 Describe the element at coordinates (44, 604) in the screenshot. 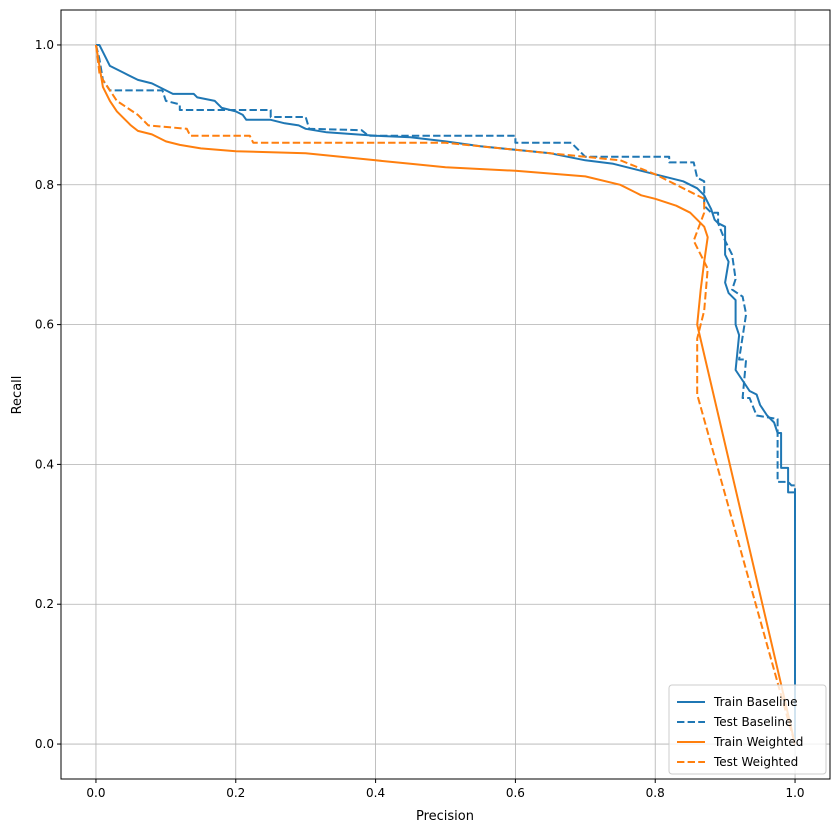

I see `y-tick-label: 0.2` at that location.